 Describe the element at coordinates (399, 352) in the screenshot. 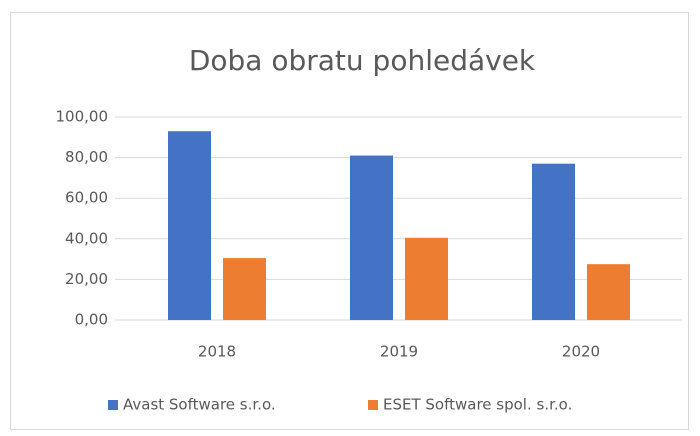

I see `x-tick-label: 2019` at that location.